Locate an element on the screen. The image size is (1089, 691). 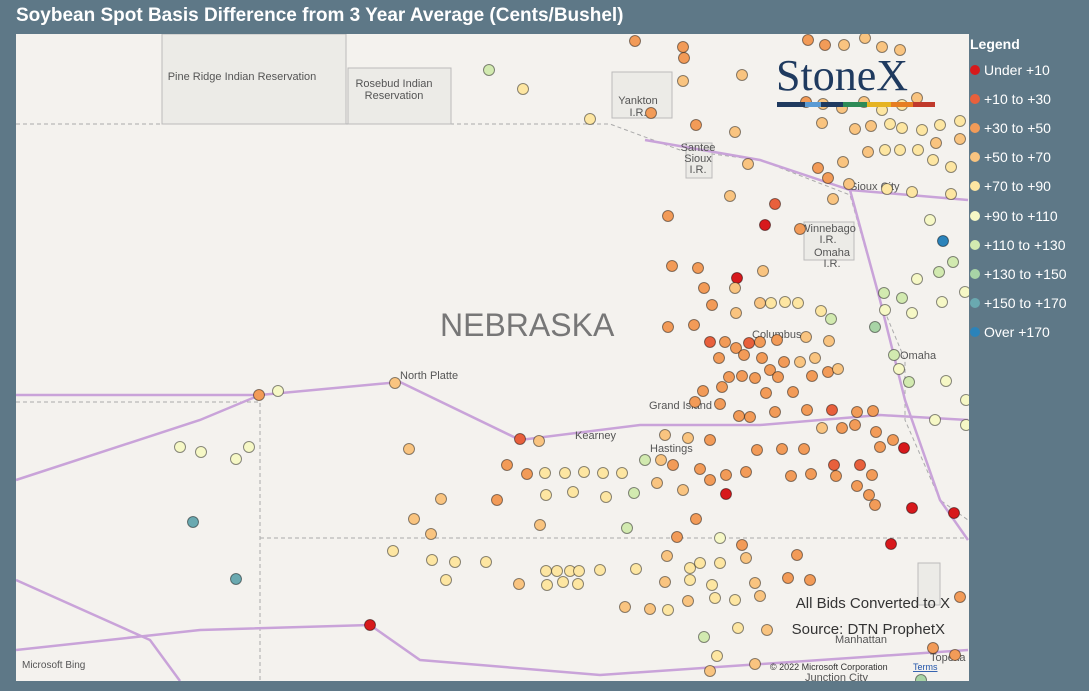
terms-link: Terms is located at coordinates (925, 667).